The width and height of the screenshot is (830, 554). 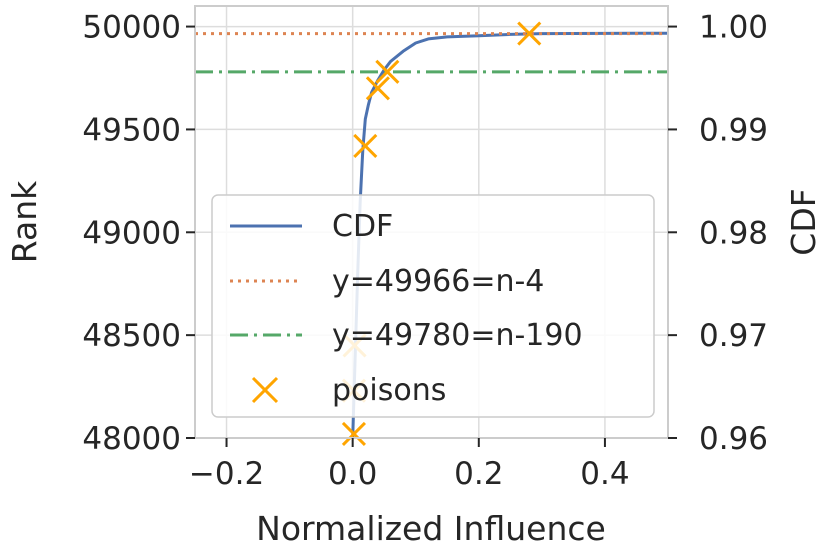 What do you see at coordinates (131, 233) in the screenshot?
I see `y-tick-label: 49000` at bounding box center [131, 233].